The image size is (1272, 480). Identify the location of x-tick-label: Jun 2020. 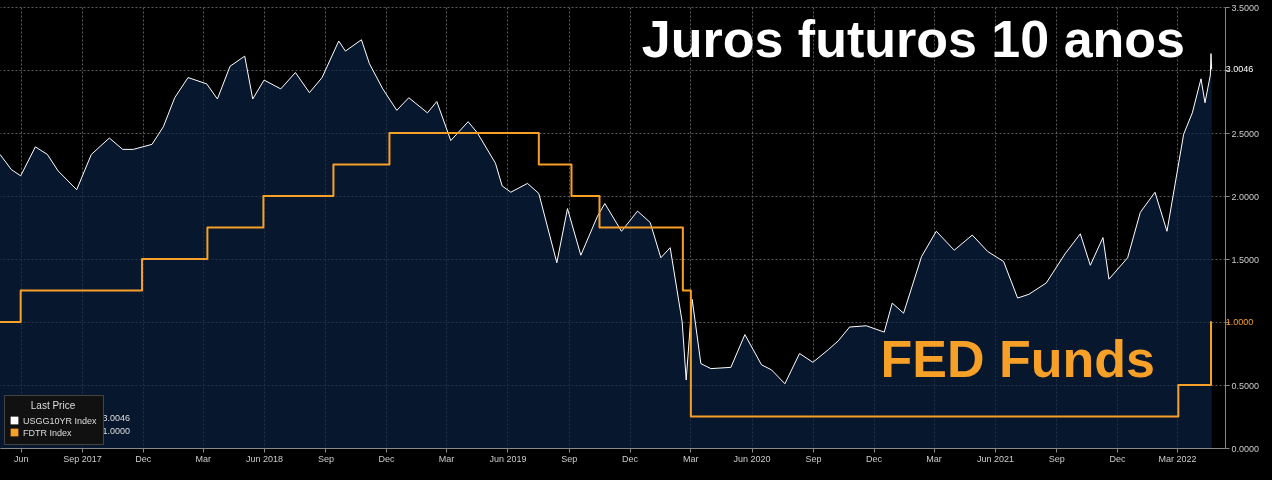
(752, 458).